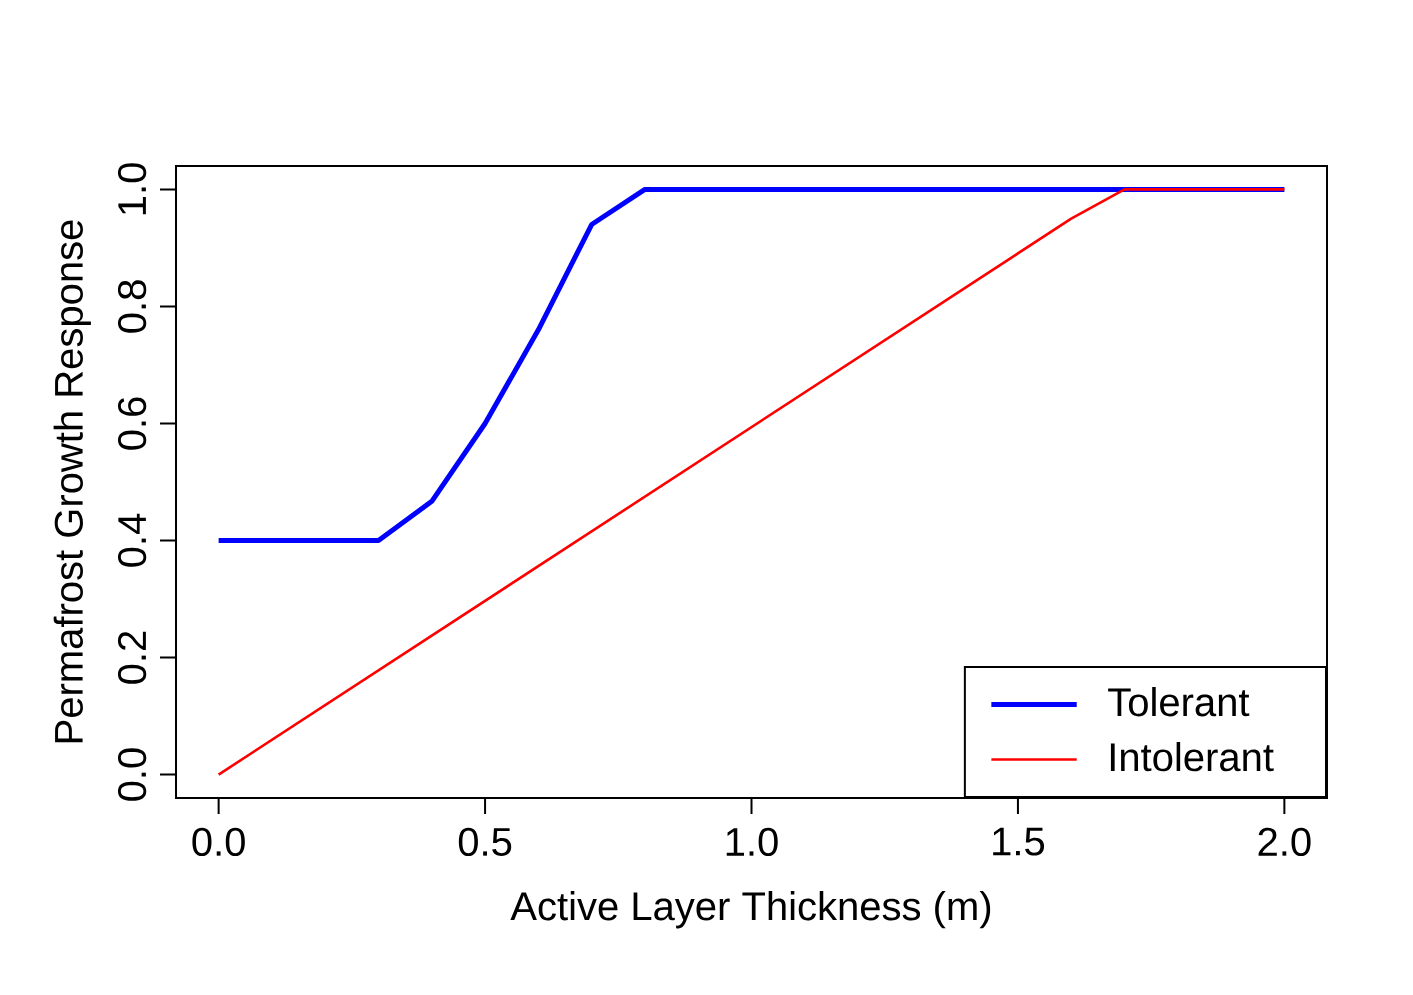  What do you see at coordinates (1019, 841) in the screenshot?
I see `x-tick-label: 1.5` at bounding box center [1019, 841].